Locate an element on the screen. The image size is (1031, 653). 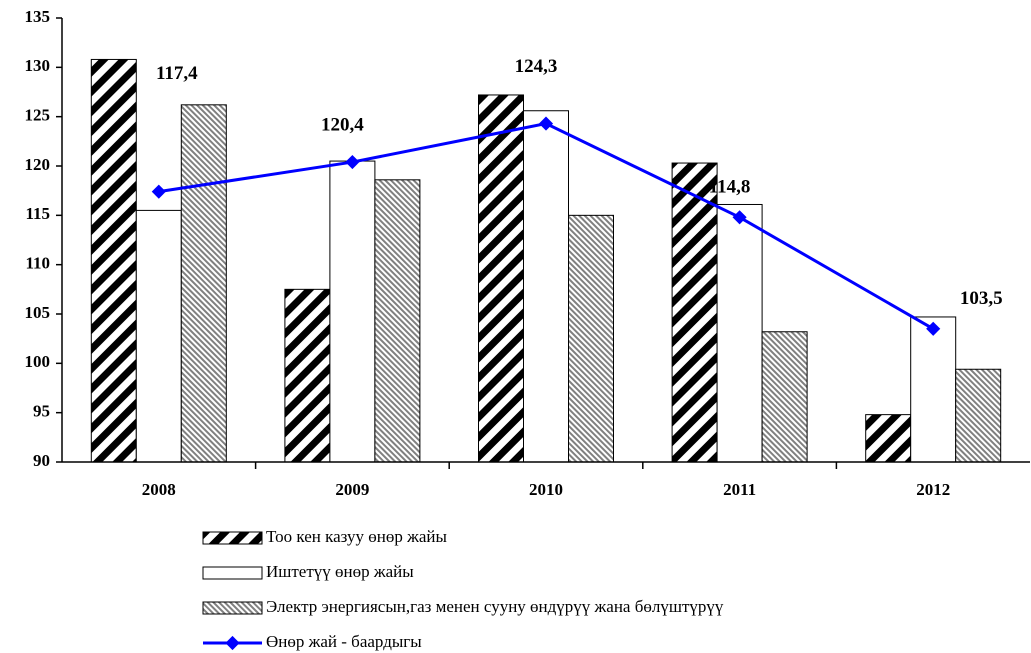
data-label: 124,3 is located at coordinates (536, 66).